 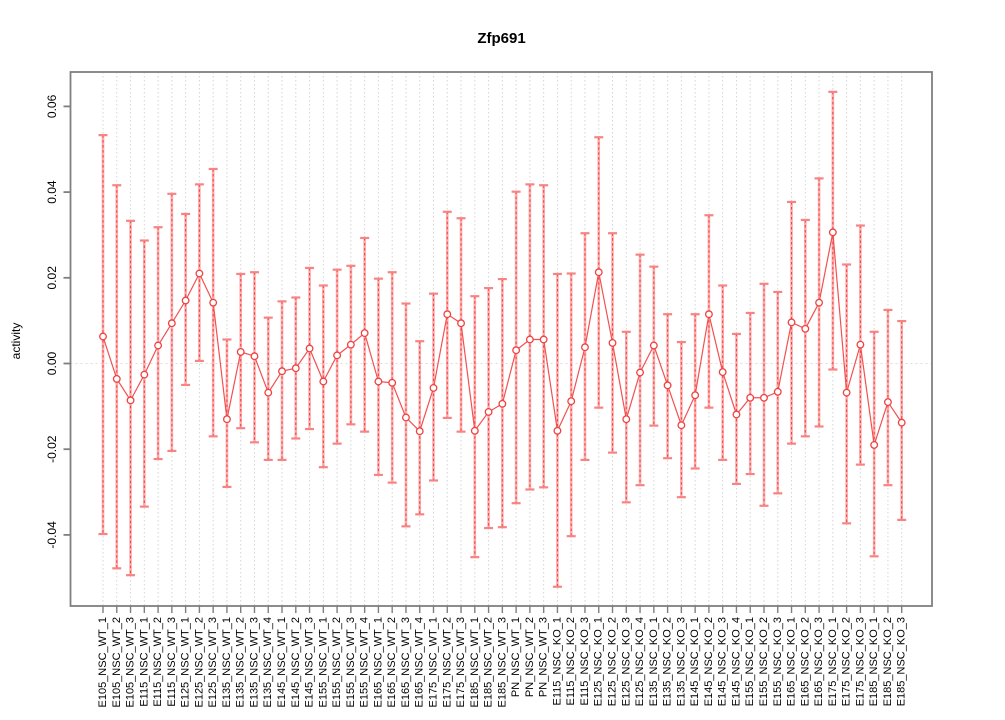 I want to click on x-tick-label: E135_NSC_WT_4, so click(x=268, y=662).